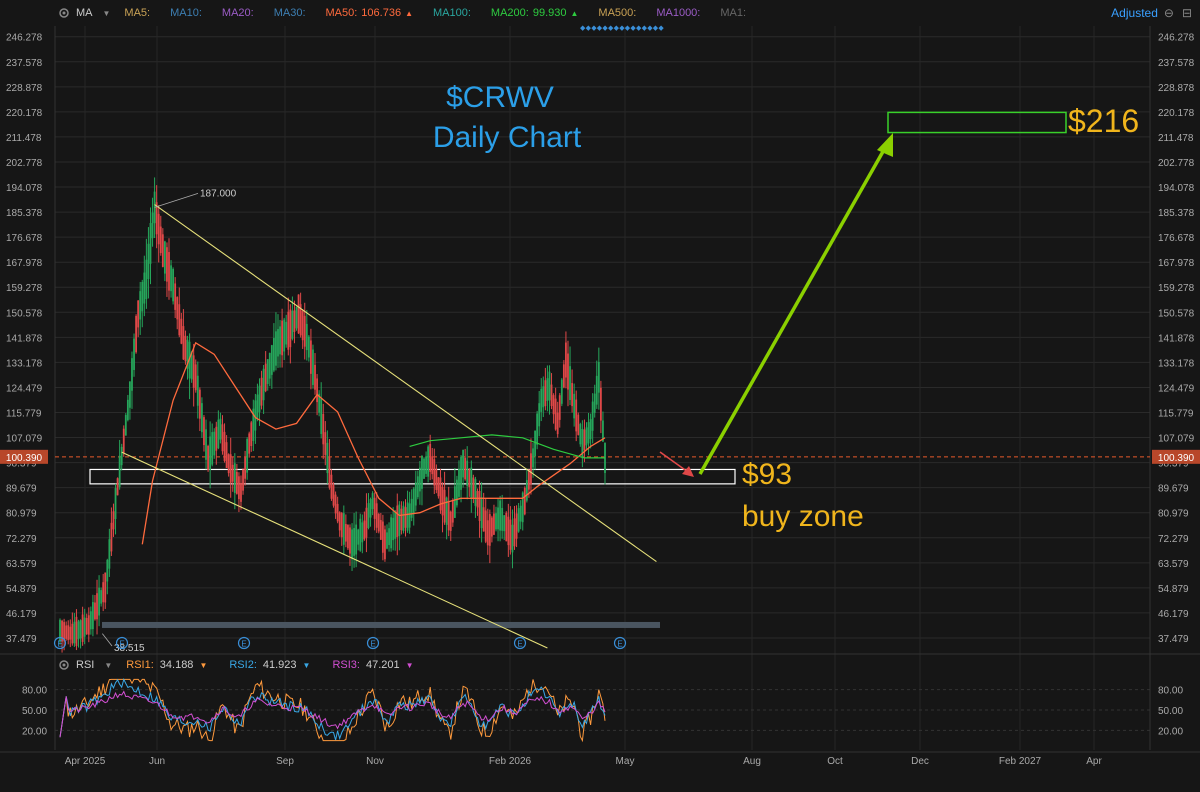 The height and width of the screenshot is (792, 1200). Describe the element at coordinates (1168, 13) in the screenshot. I see `minimize-icon: ⊖` at that location.